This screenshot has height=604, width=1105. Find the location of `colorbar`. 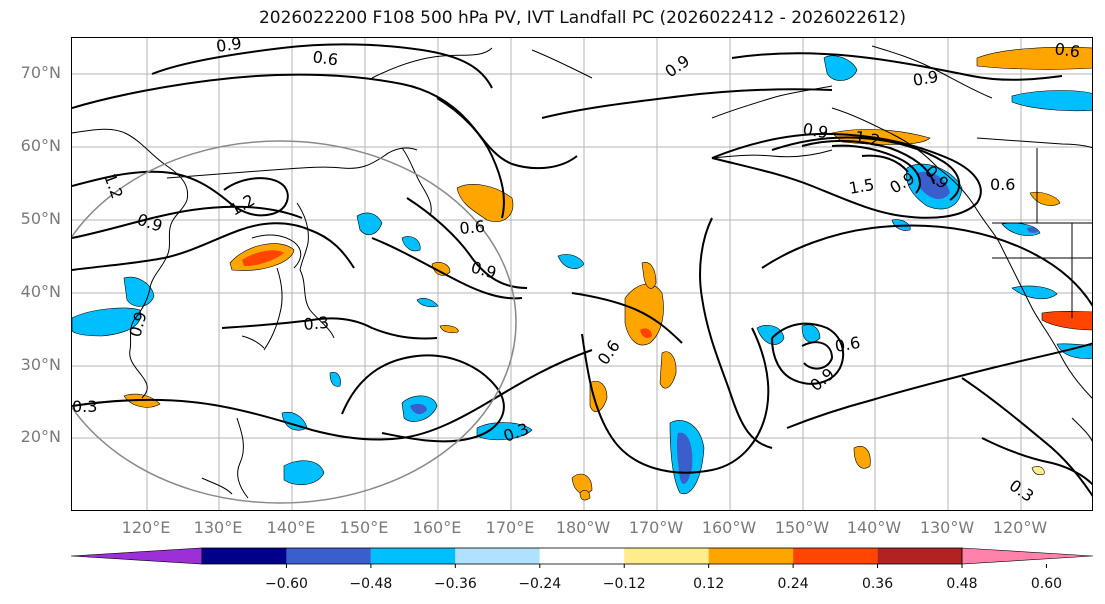

colorbar is located at coordinates (582, 557).